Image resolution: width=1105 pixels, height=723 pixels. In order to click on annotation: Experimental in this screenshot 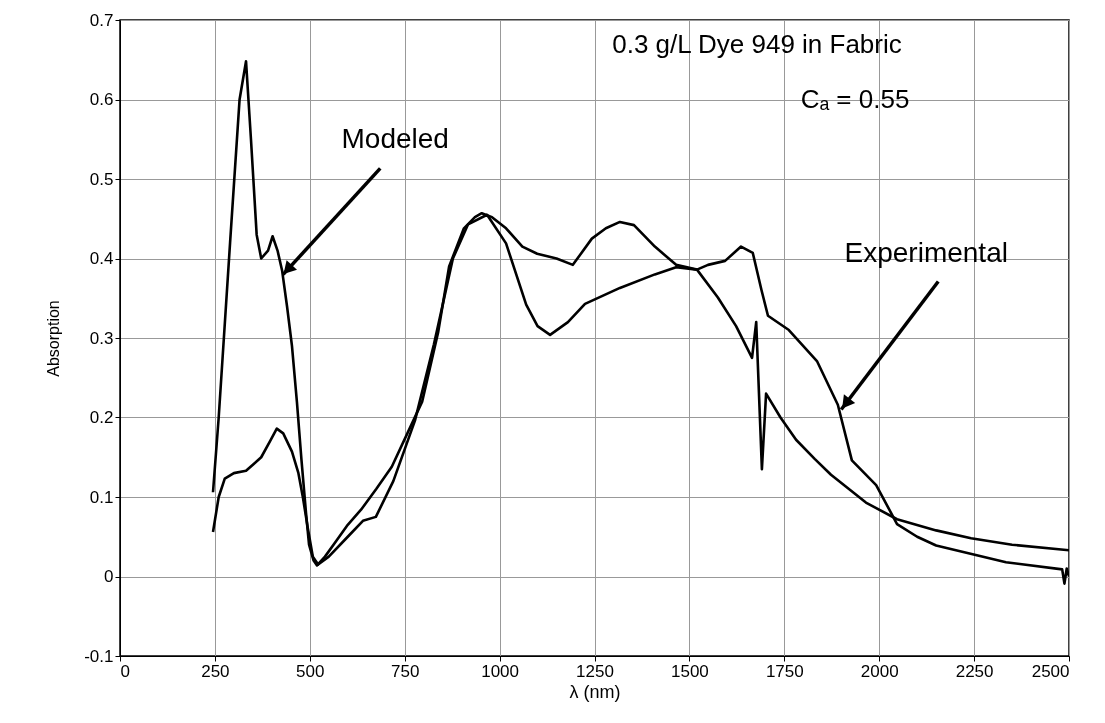, I will do `click(926, 252)`.